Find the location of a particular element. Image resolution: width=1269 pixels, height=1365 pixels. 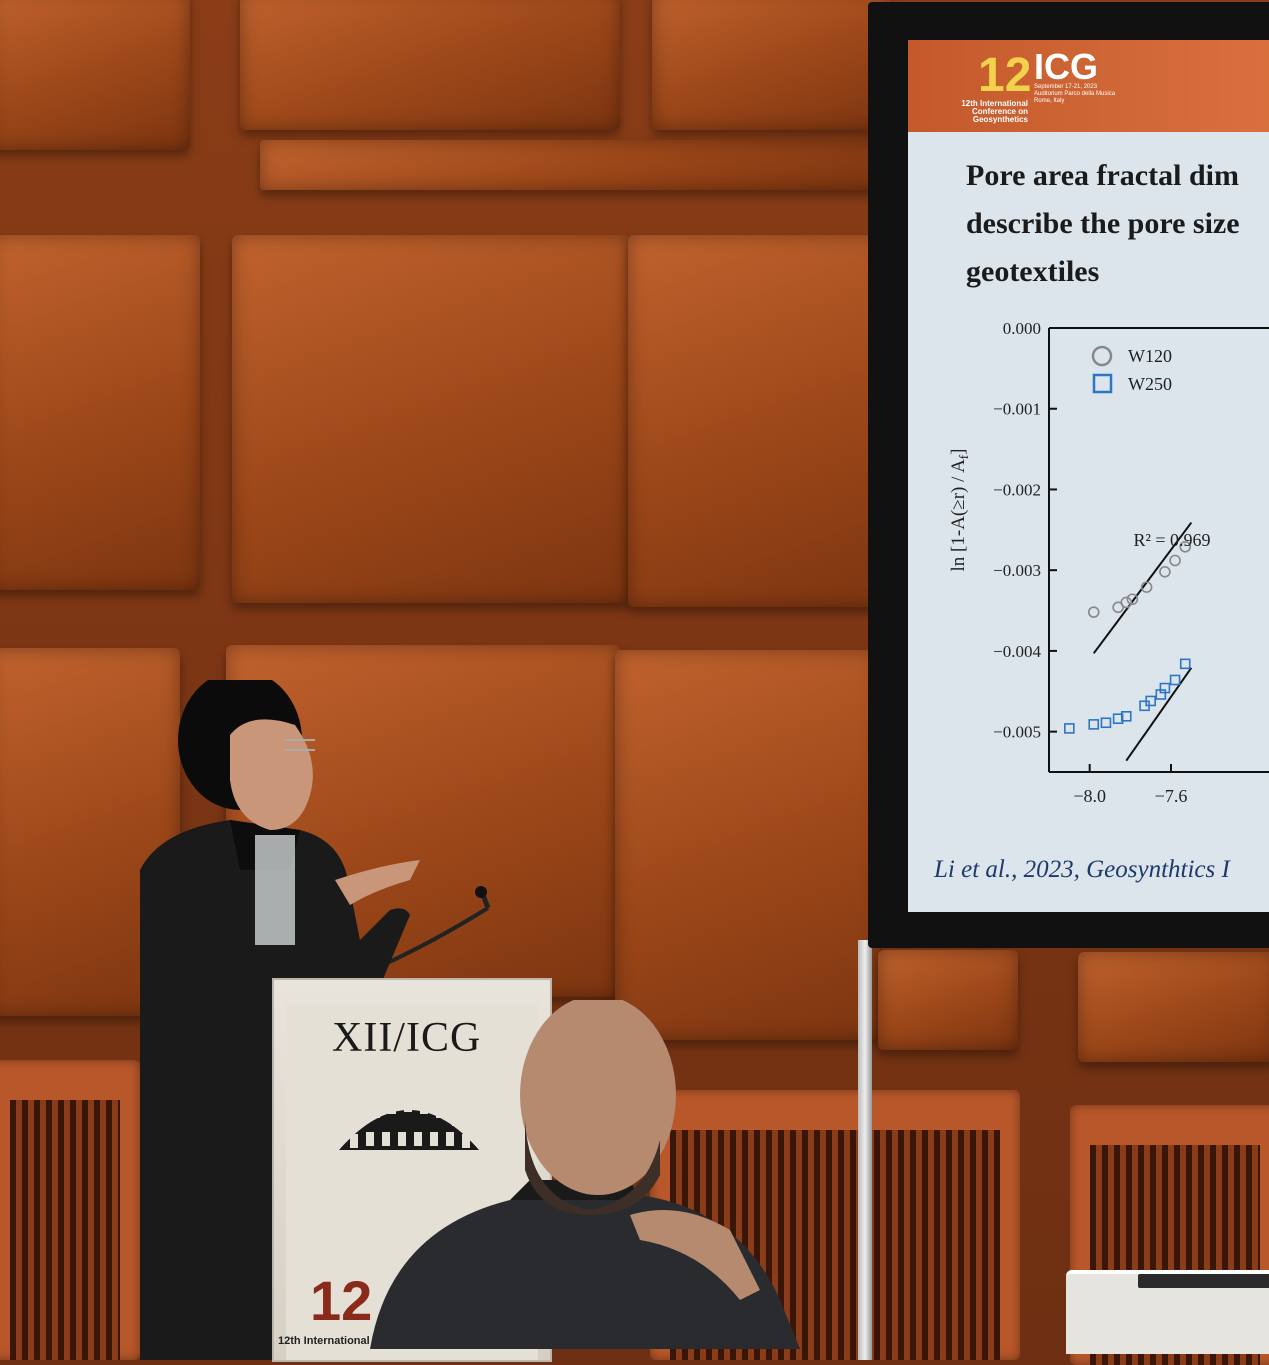

y-axis-label-close: ] is located at coordinates (958, 452).